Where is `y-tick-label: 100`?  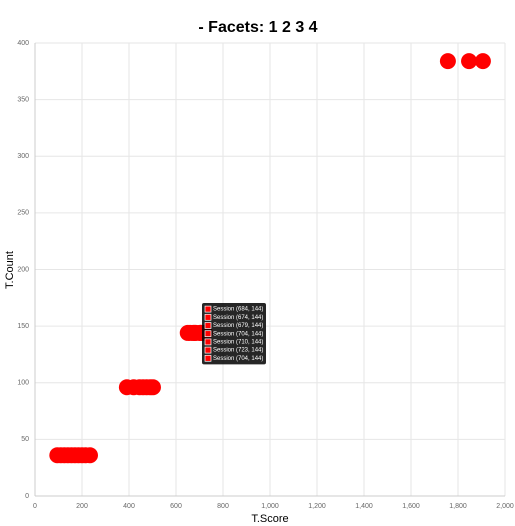 y-tick-label: 100 is located at coordinates (23, 383).